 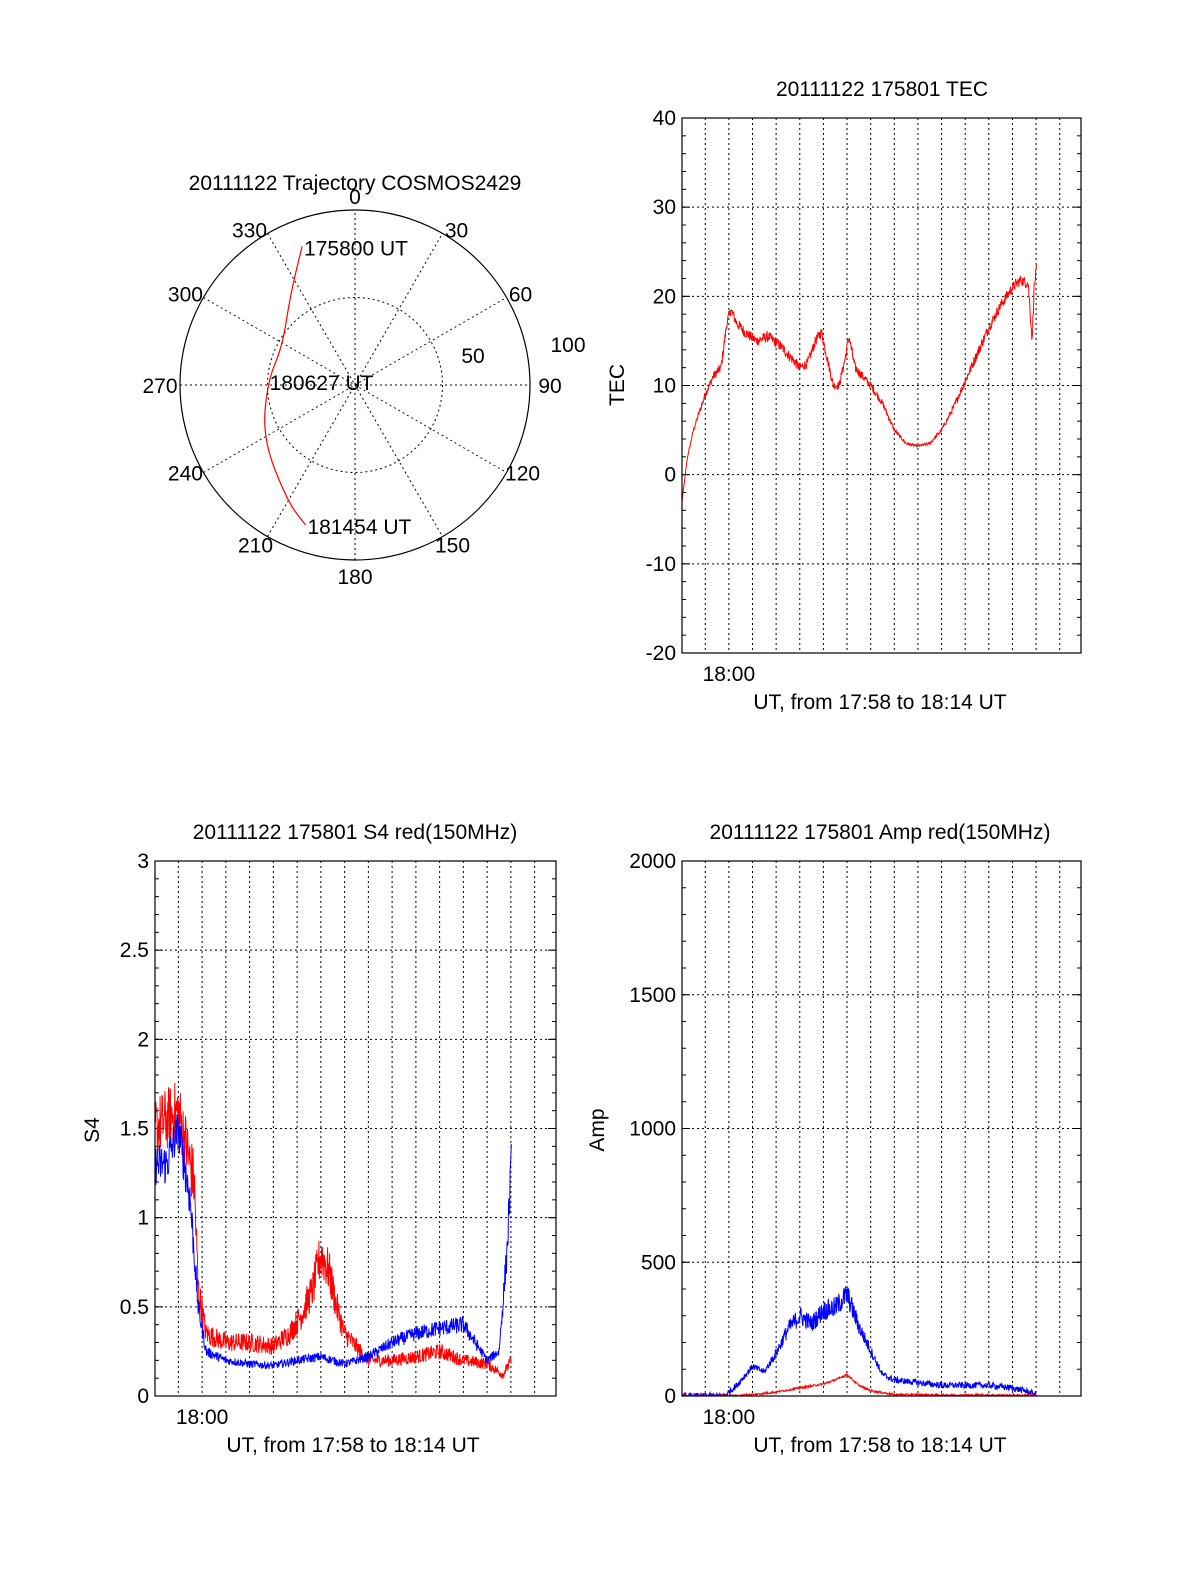 I want to click on s4-ylabel: S4, so click(x=92, y=1130).